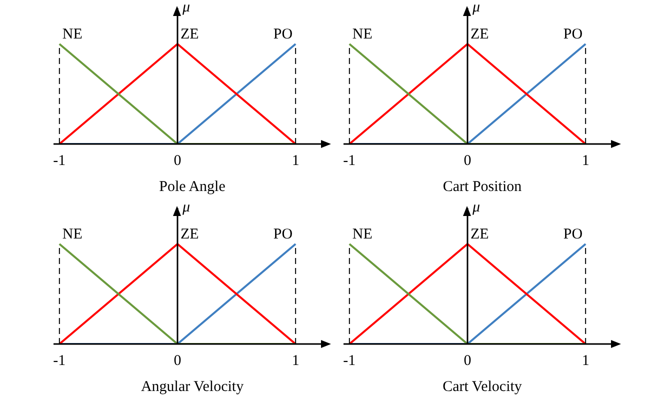 This screenshot has height=404, width=661. What do you see at coordinates (482, 386) in the screenshot?
I see `x-axis-title: Cart Velocity` at bounding box center [482, 386].